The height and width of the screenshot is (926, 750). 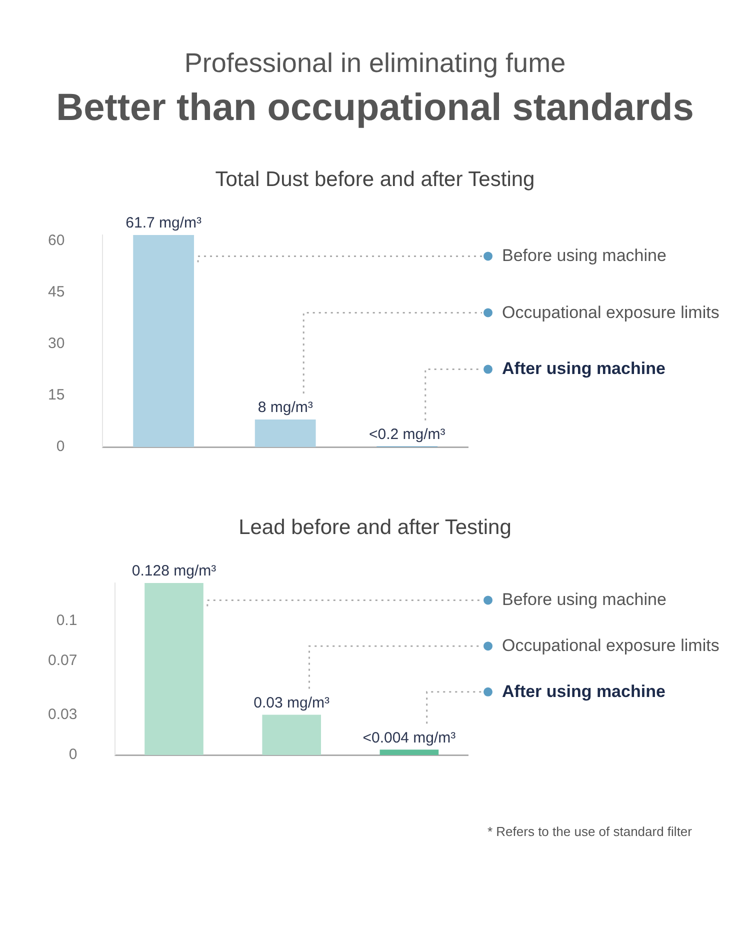 What do you see at coordinates (63, 661) in the screenshot?
I see `y-tick-label: 0.07` at bounding box center [63, 661].